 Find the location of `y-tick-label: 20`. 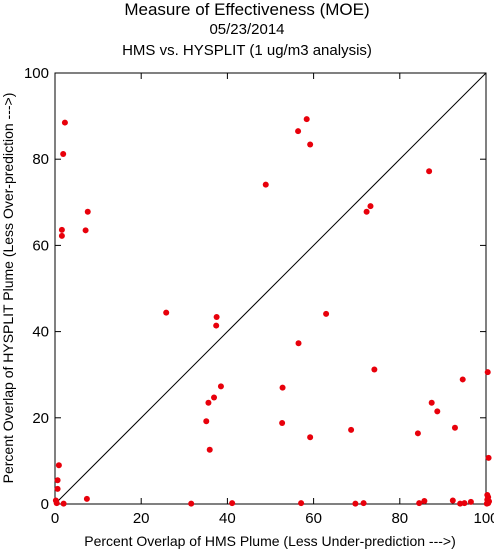

y-tick-label: 20 is located at coordinates (40, 418).